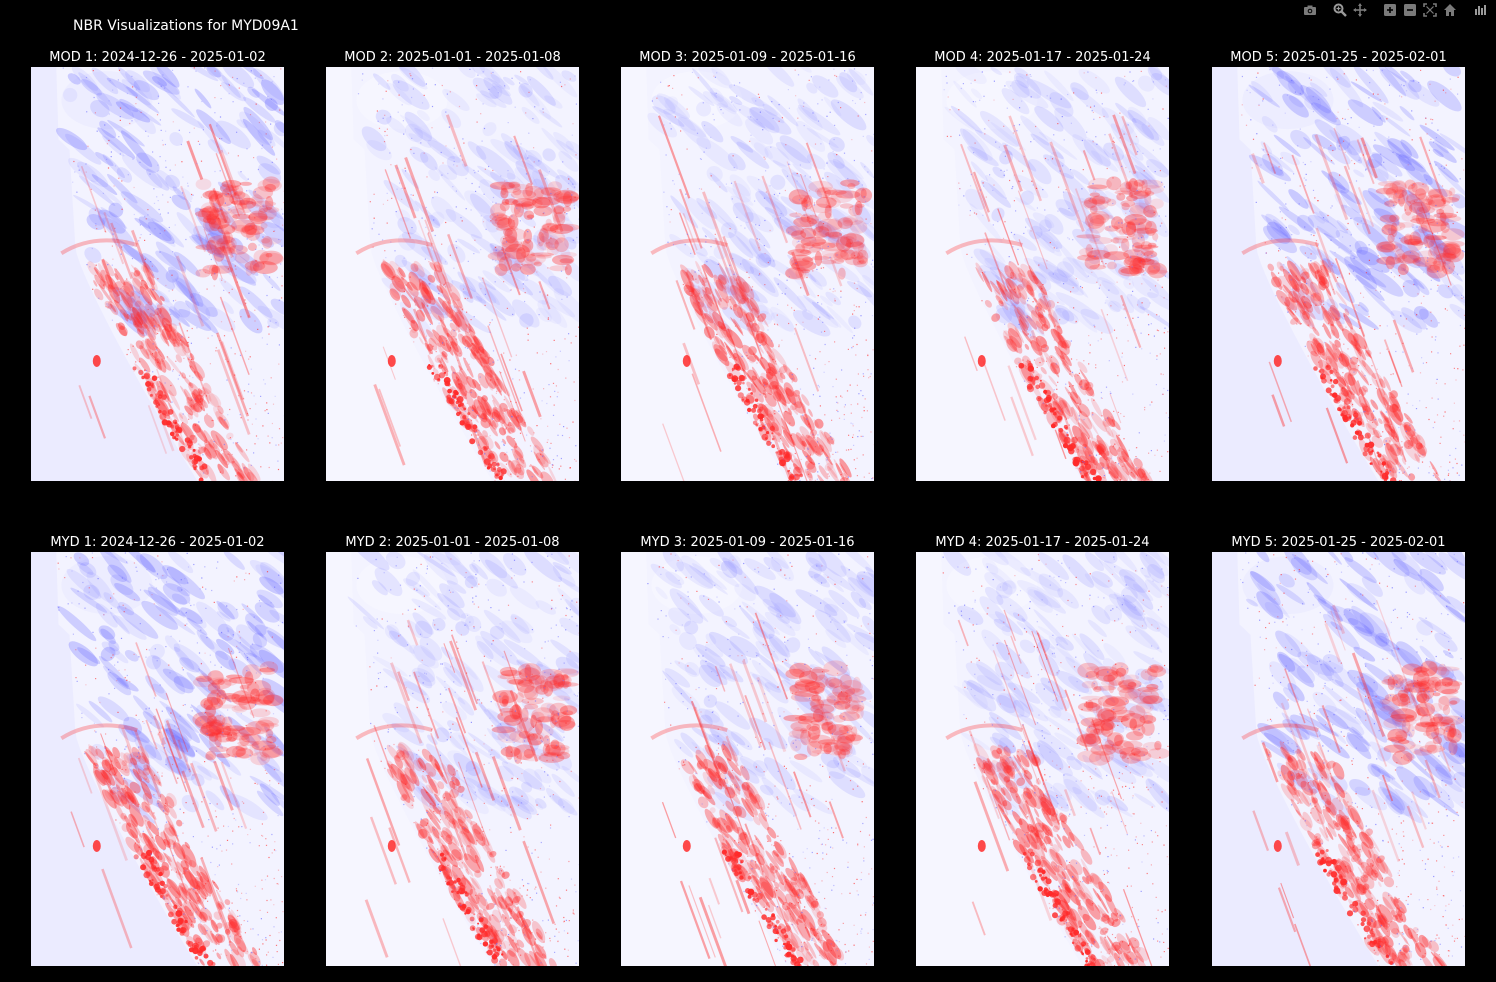 The height and width of the screenshot is (982, 1496). Describe the element at coordinates (157, 57) in the screenshot. I see `panel-title: MOD 1: 2024-12-26 - 2025-01-02` at that location.